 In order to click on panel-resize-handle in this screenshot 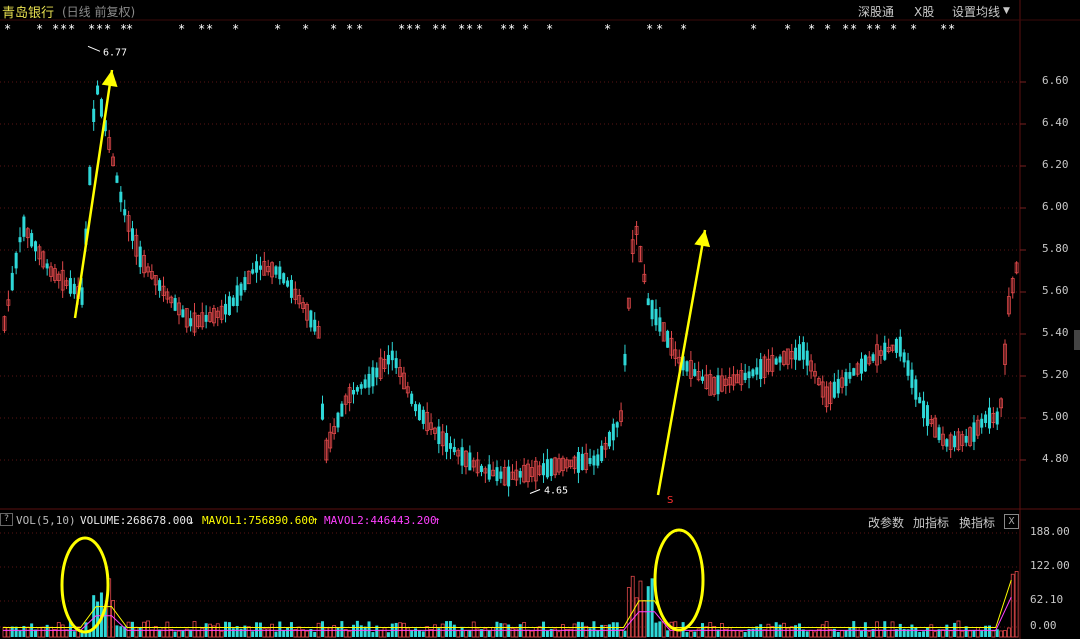, I will do `click(1077, 340)`.